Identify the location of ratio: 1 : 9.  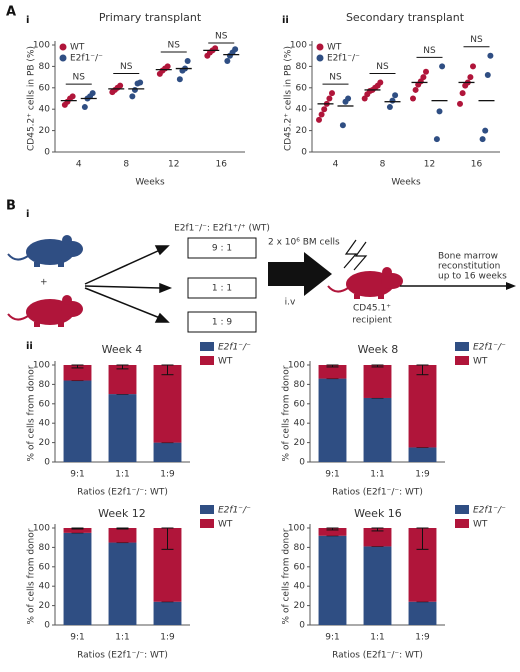
(222, 323).